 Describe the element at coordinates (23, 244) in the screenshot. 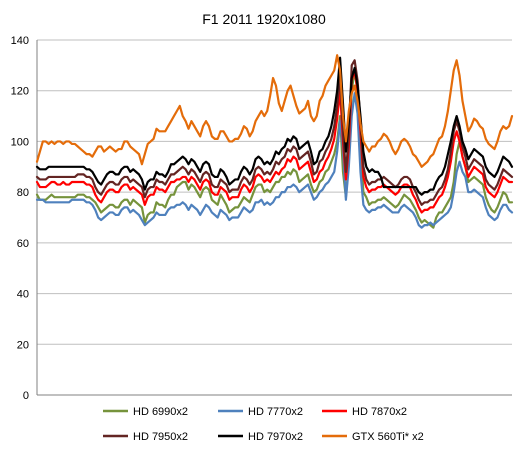

I see `y-tick-label: 60` at that location.